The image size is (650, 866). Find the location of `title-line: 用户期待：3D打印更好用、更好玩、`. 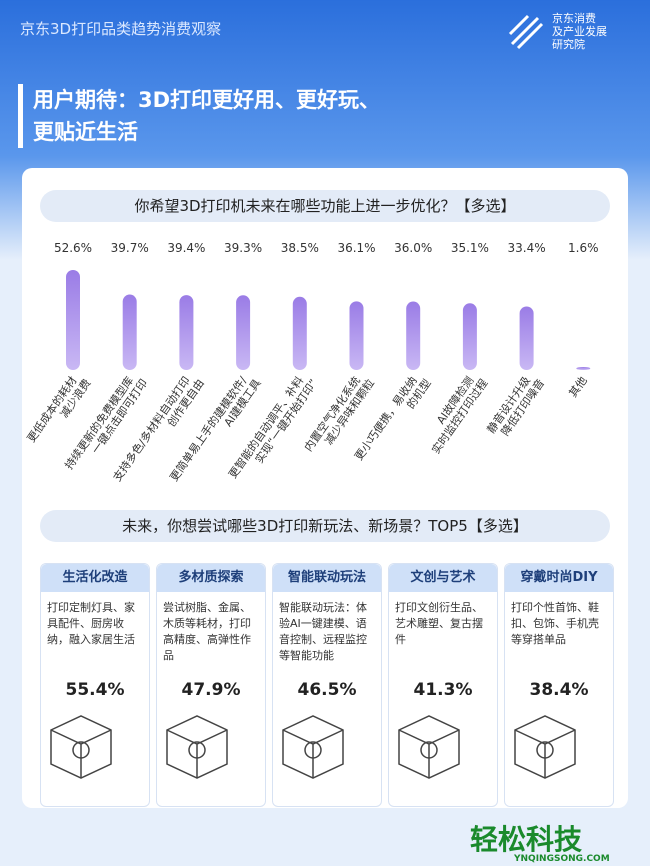

title-line: 用户期待：3D打印更好用、更好玩、 is located at coordinates (207, 100).